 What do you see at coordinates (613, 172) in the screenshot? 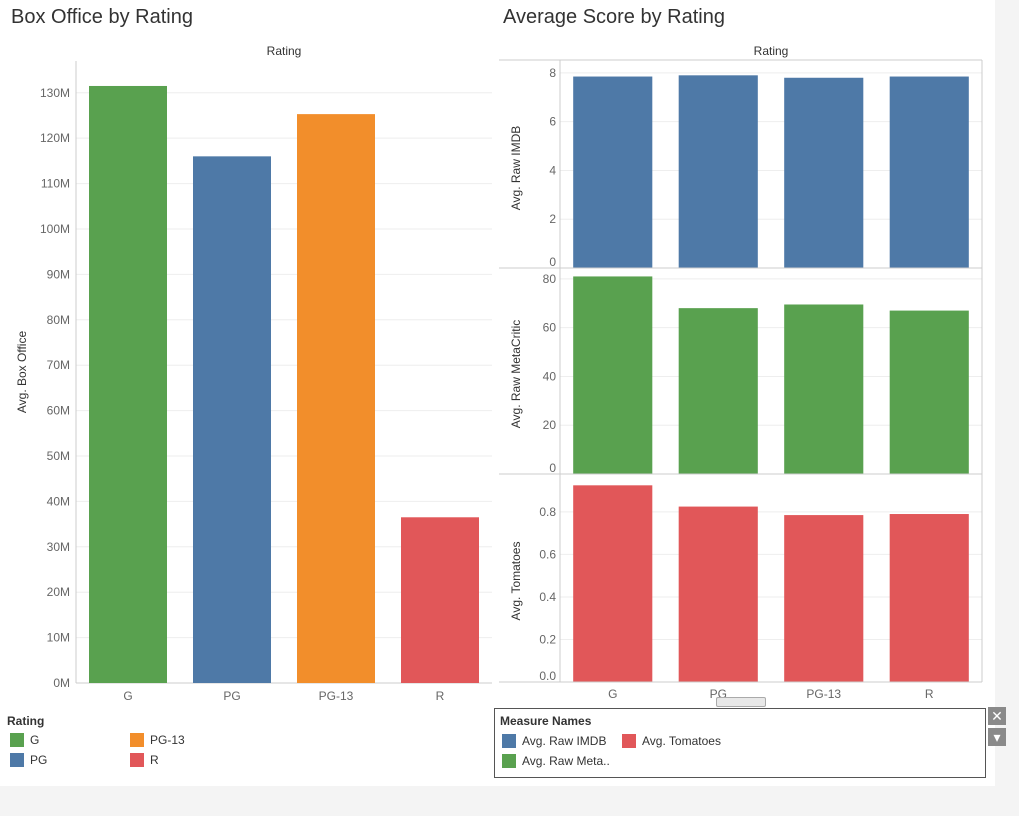
I see `imdb-bar-g` at bounding box center [613, 172].